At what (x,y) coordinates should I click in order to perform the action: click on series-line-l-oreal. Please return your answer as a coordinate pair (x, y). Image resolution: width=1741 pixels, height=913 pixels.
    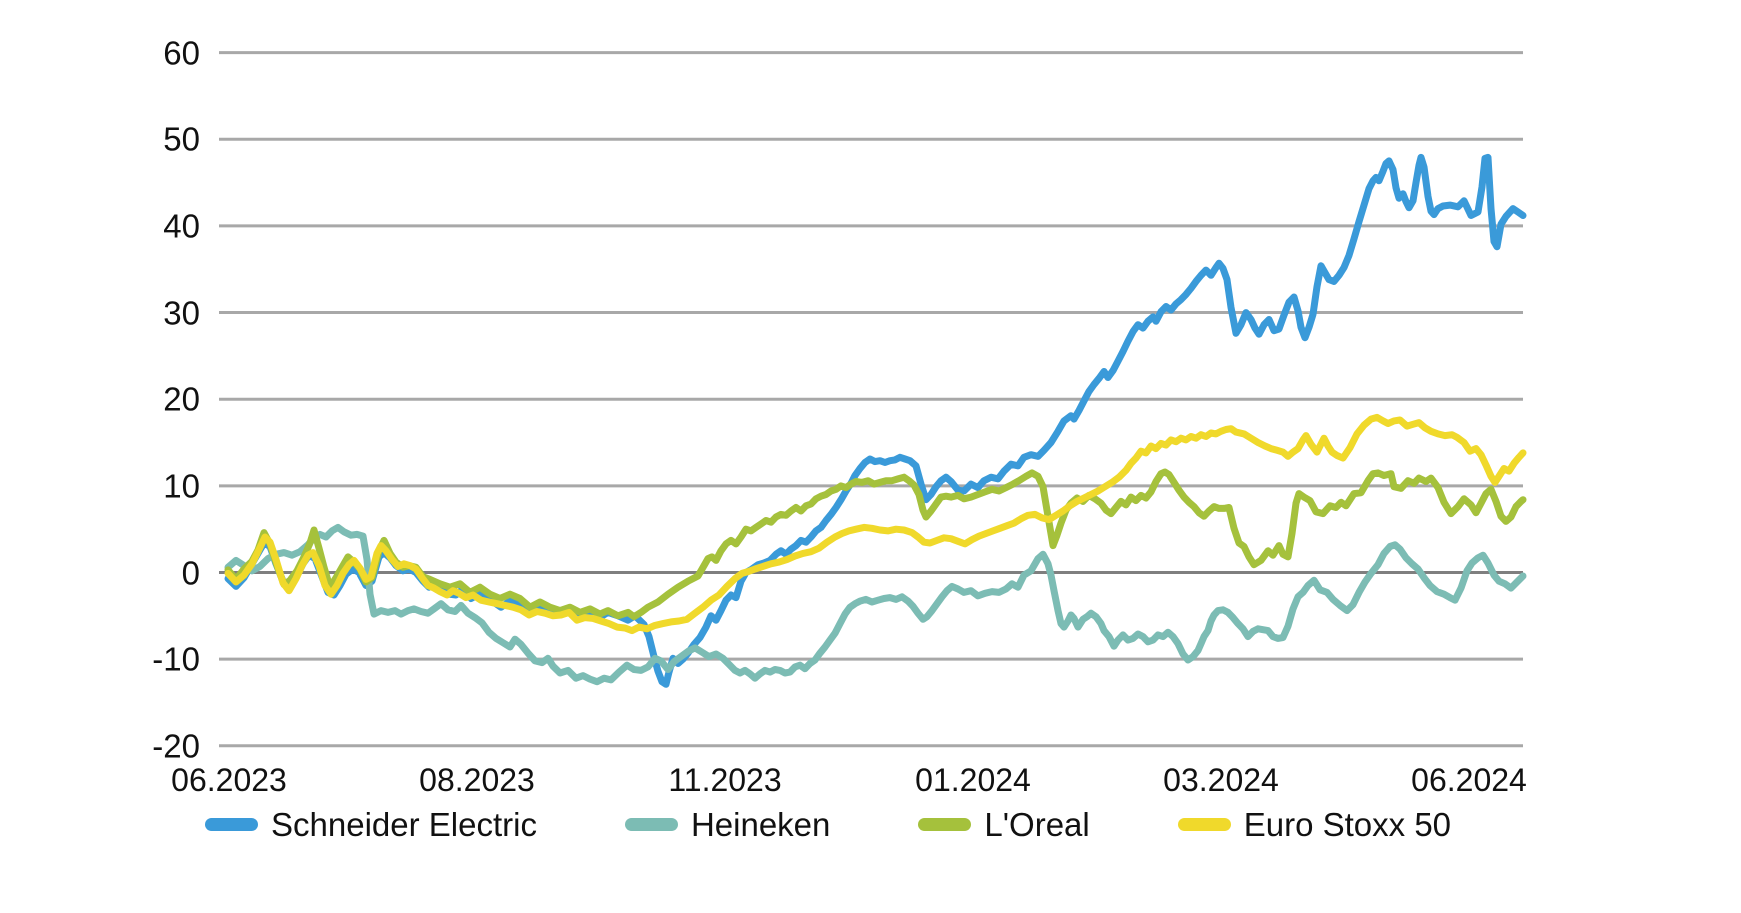
    Looking at the image, I should click on (875, 544).